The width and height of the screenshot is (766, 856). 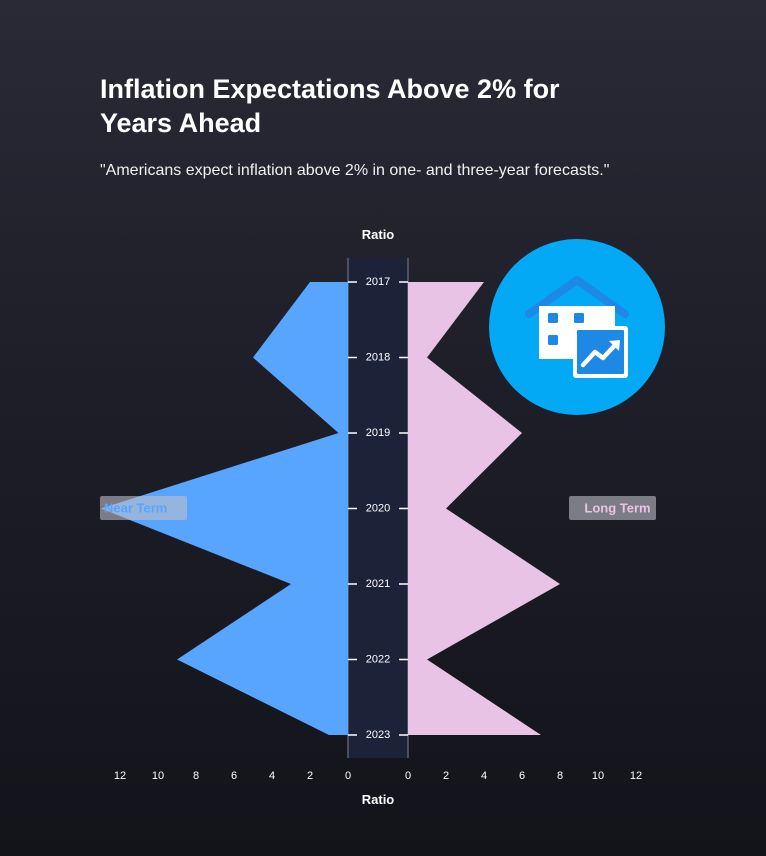 I want to click on x-axis-title-bottom: Ratio, so click(x=378, y=799).